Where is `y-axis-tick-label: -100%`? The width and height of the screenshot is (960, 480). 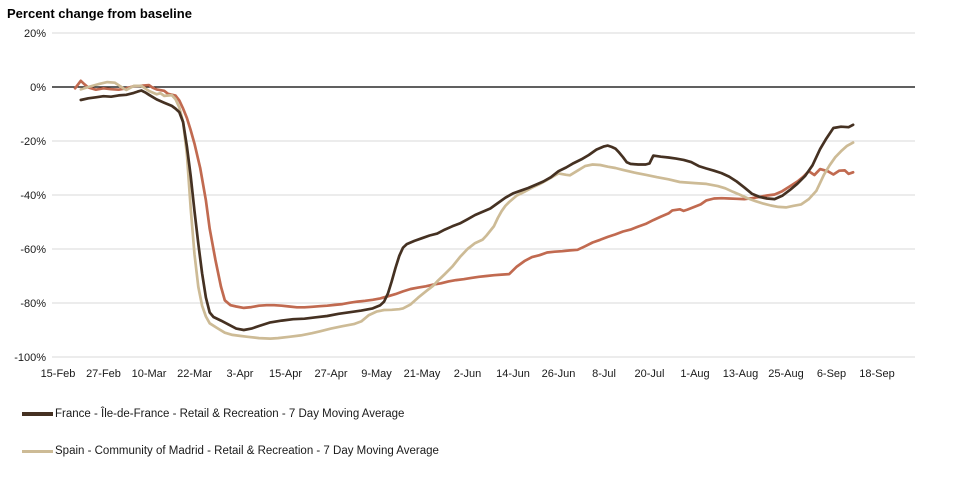
y-axis-tick-label: -100% is located at coordinates (30, 358).